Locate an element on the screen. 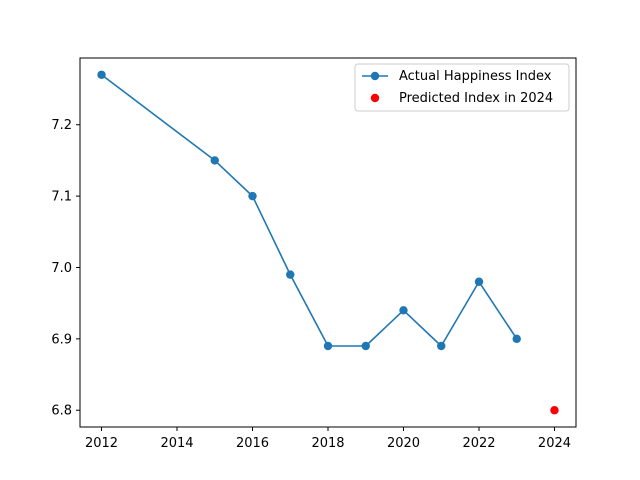 The image size is (640, 480). legend-label-actual: Actual Happiness Index is located at coordinates (475, 76).